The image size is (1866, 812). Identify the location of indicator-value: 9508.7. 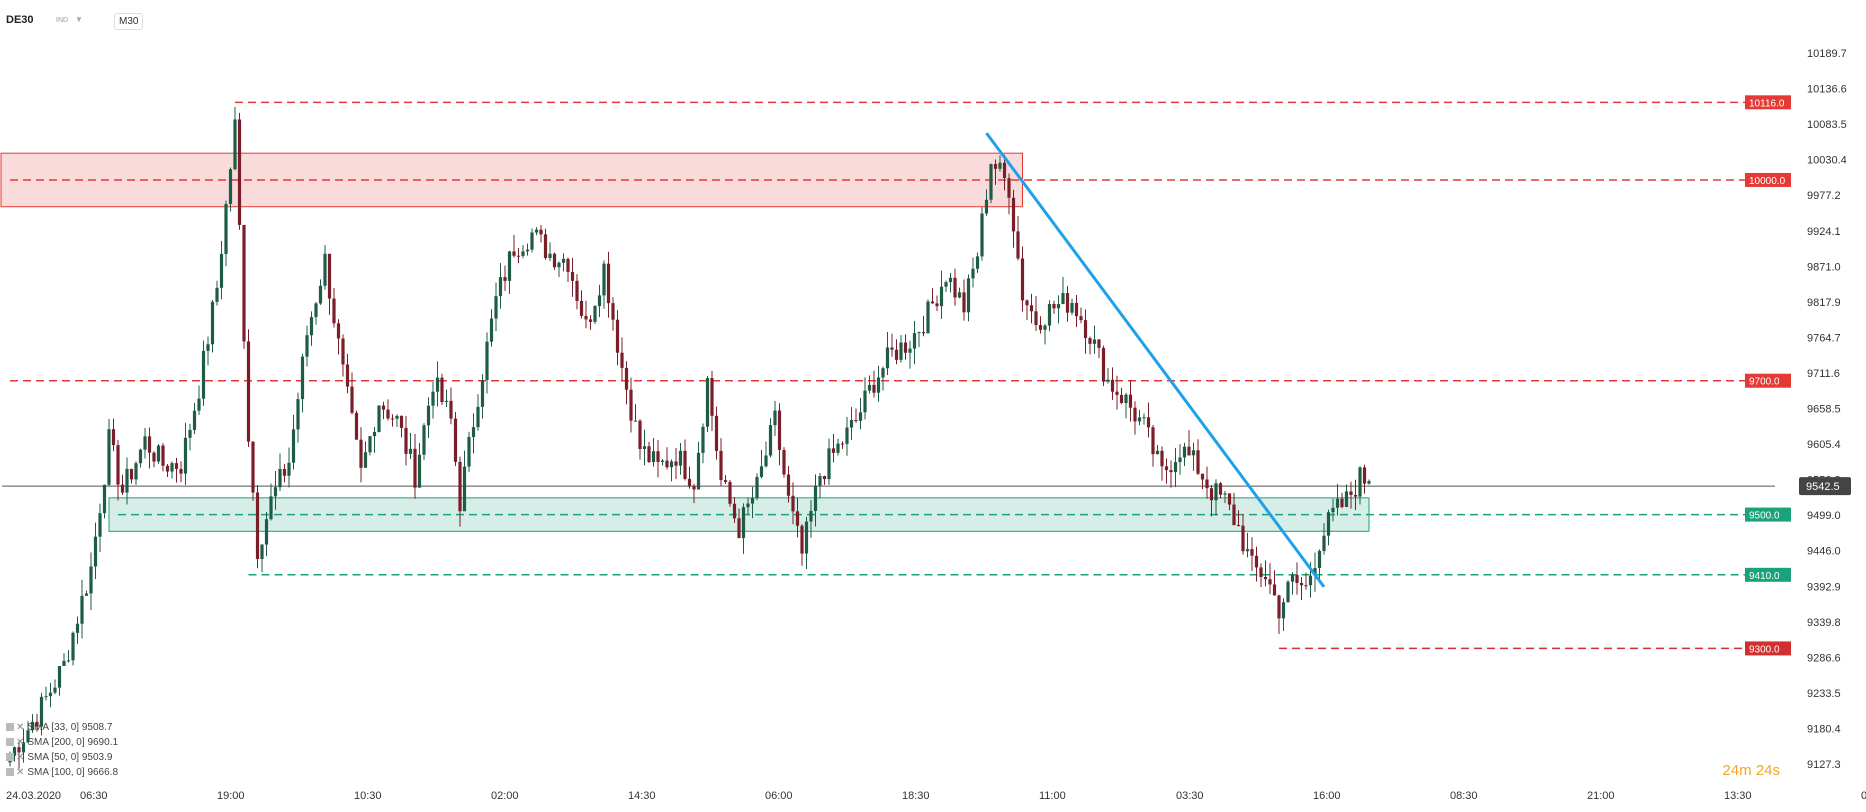
(97, 727).